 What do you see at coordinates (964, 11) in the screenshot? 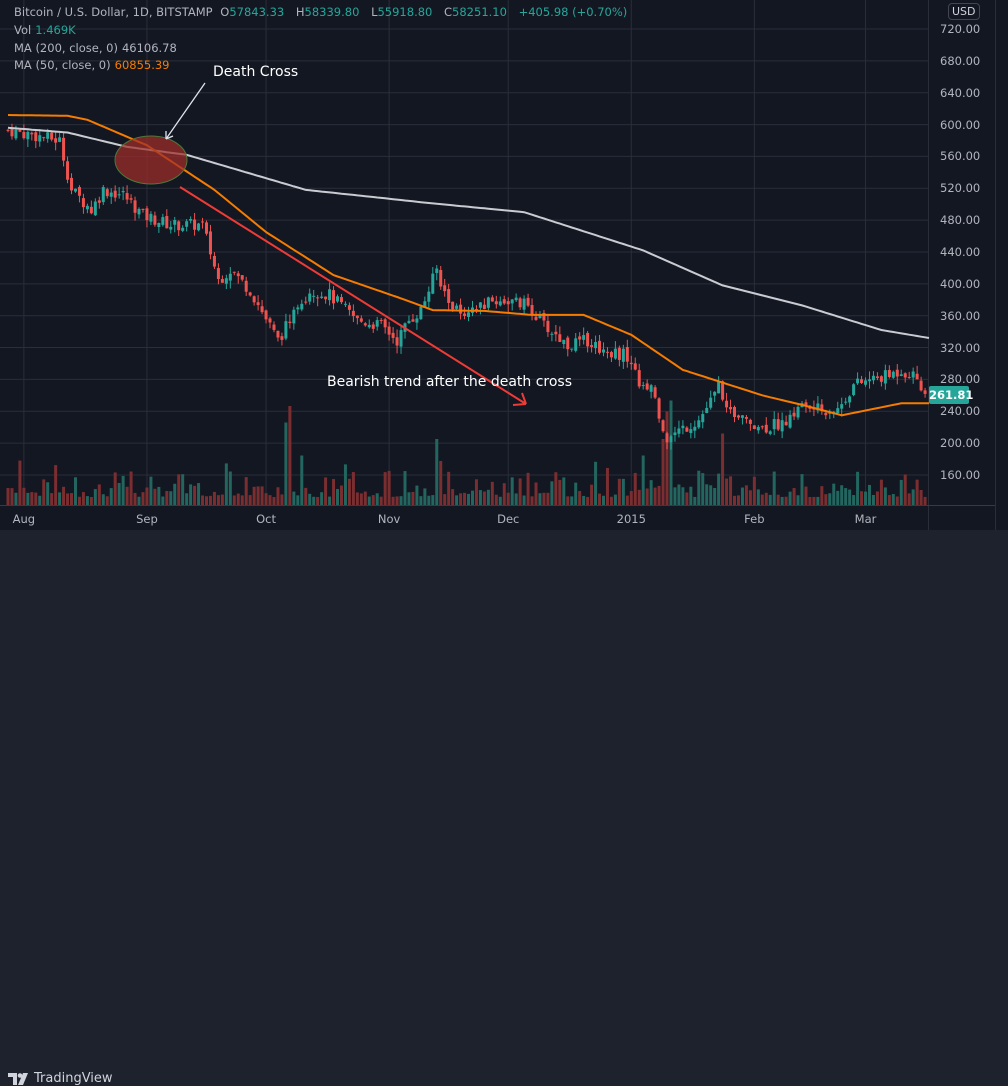
I see `currency-button: USD` at bounding box center [964, 11].